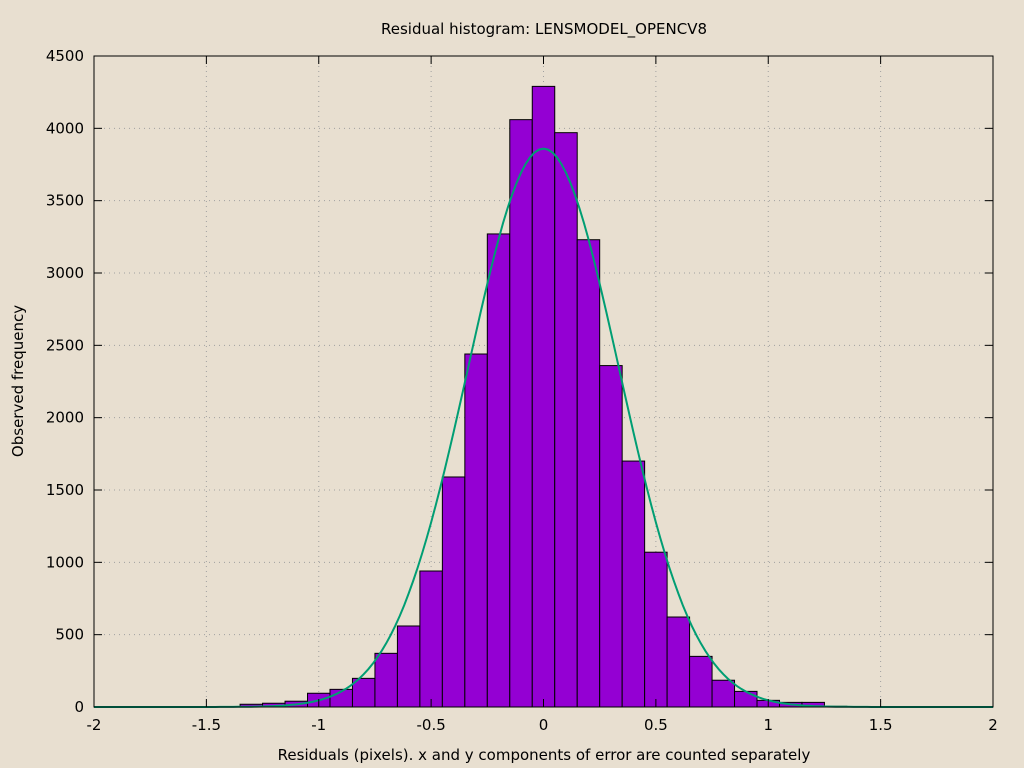 This screenshot has width=1024, height=768. I want to click on x-tick-label: 0.5, so click(656, 725).